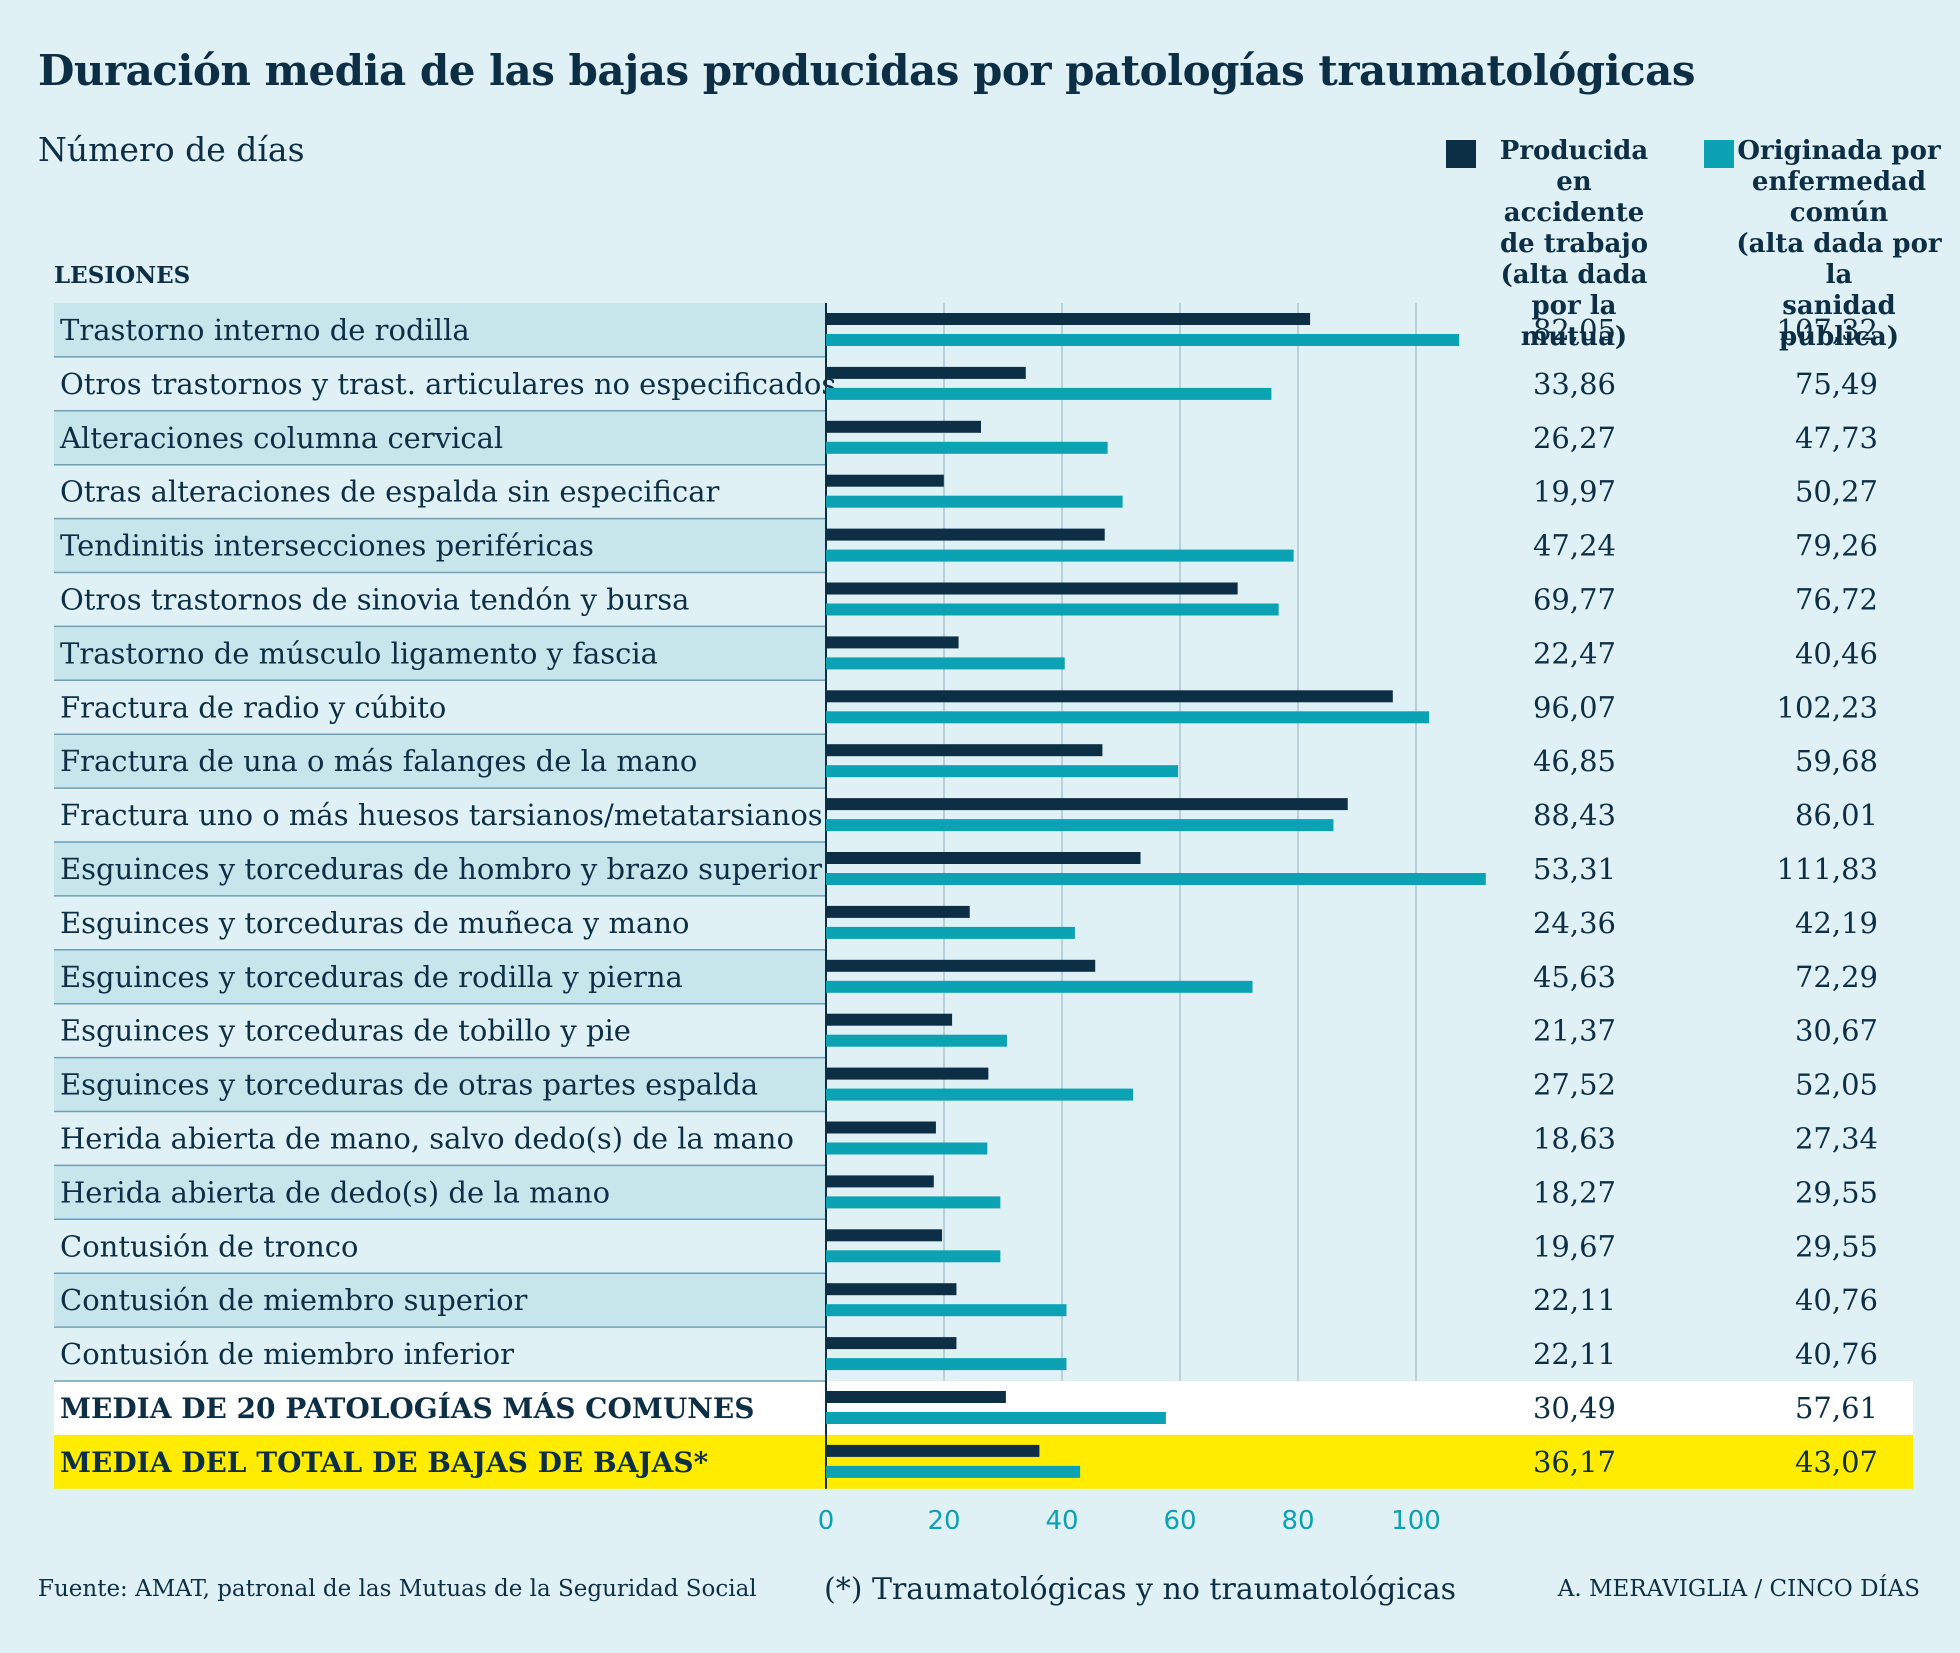  Describe the element at coordinates (1839, 151) in the screenshot. I see `legend-common-line: Originada por` at that location.